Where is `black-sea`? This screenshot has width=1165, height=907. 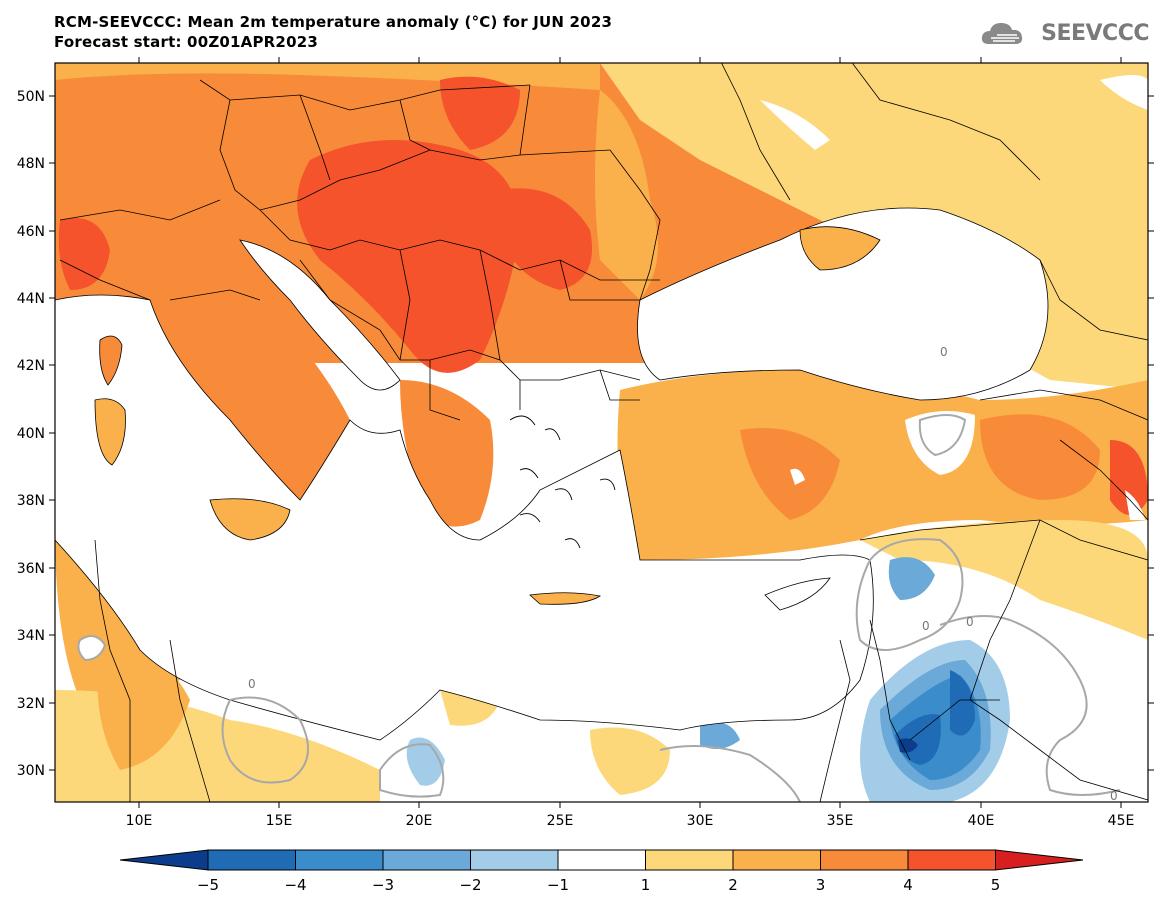 black-sea is located at coordinates (843, 304).